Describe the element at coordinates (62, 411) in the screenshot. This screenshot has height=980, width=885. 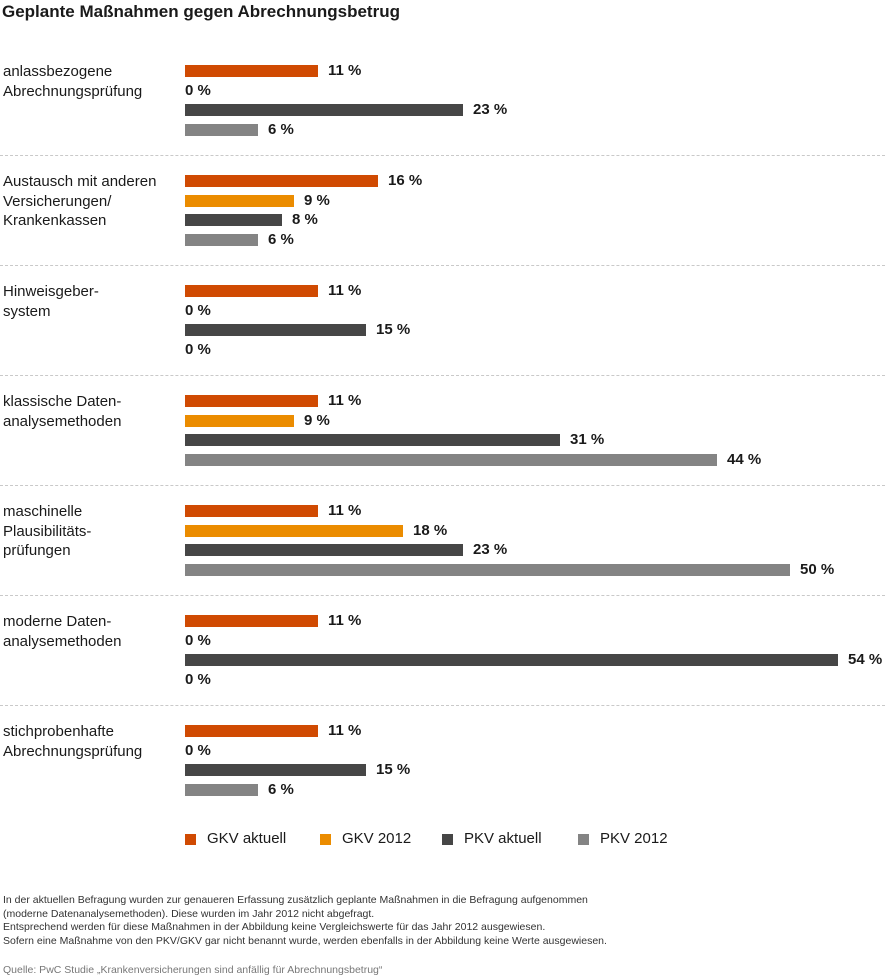
I see `category-label: klassische Daten- analysemethoden` at that location.